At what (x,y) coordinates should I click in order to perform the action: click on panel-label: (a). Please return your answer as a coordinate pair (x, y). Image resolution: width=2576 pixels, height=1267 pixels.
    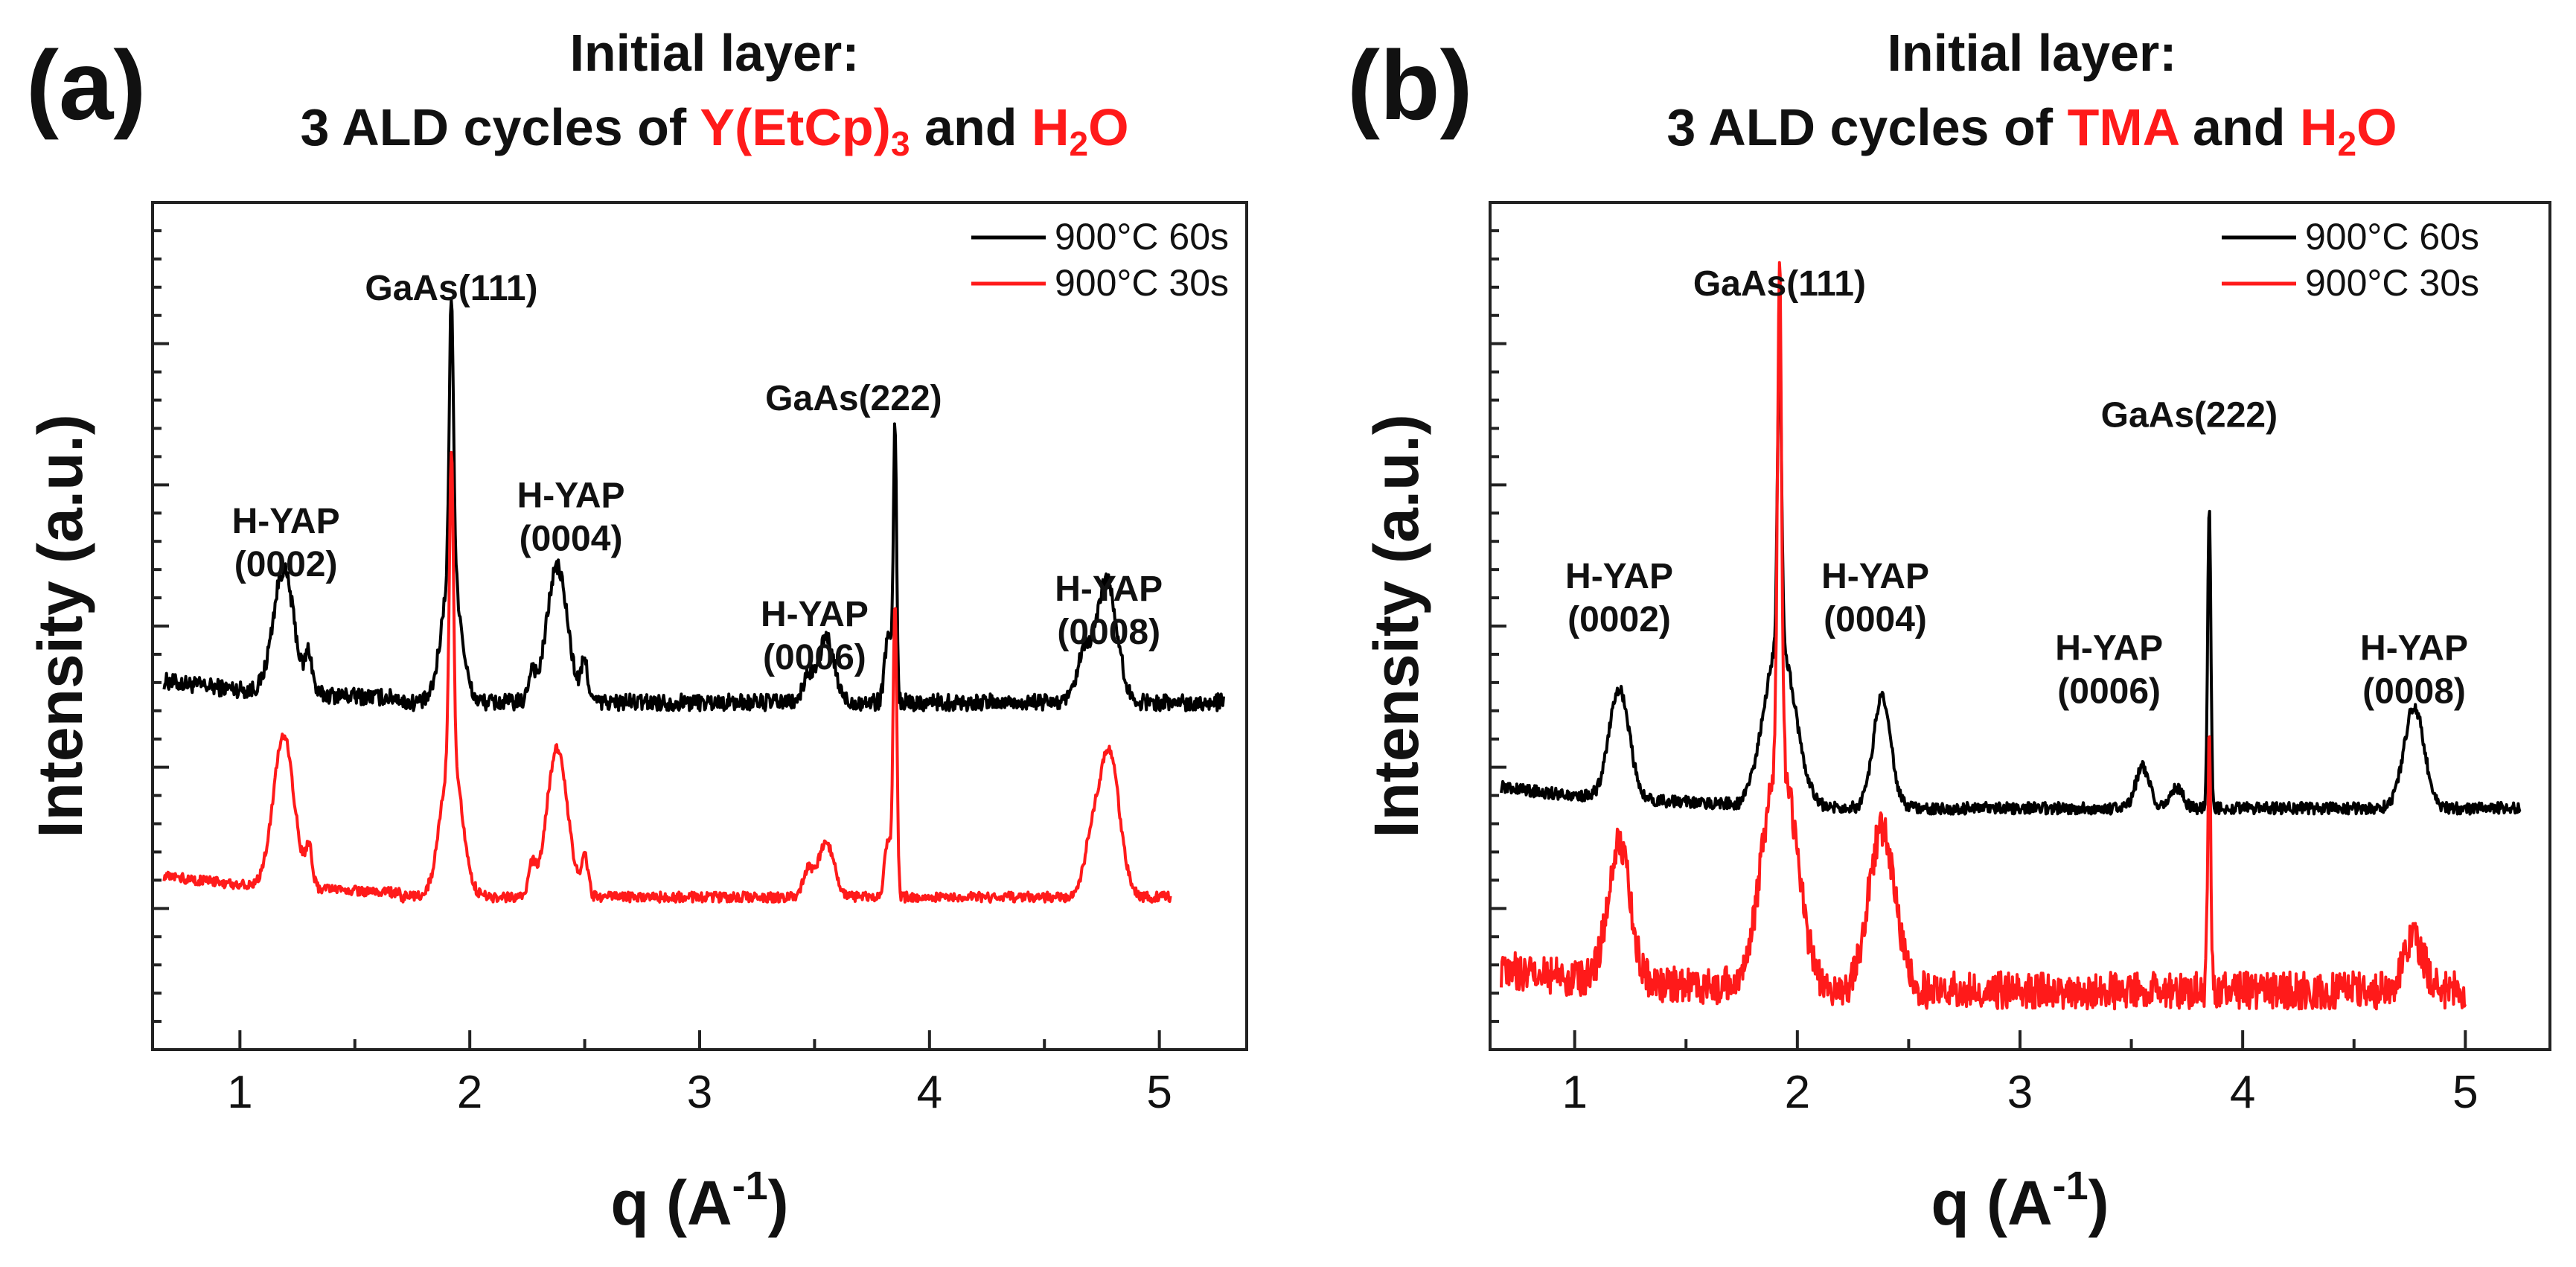
    Looking at the image, I should click on (86, 85).